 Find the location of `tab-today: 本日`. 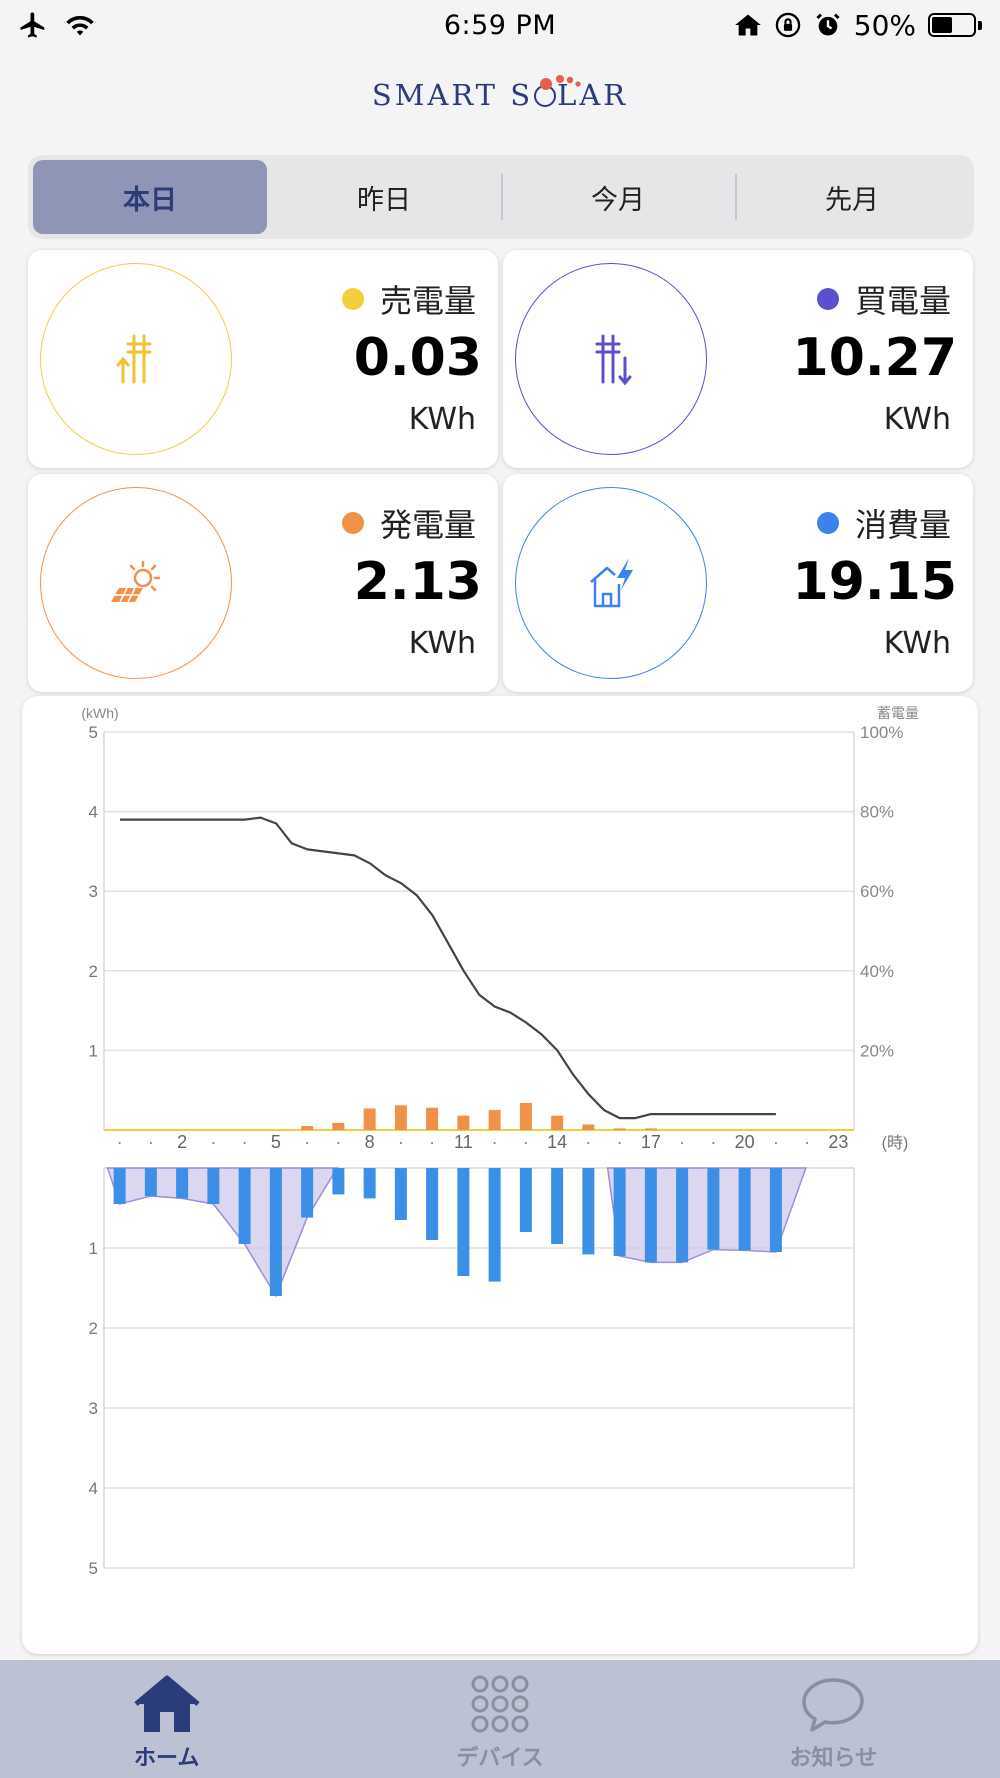

tab-today: 本日 is located at coordinates (150, 197).